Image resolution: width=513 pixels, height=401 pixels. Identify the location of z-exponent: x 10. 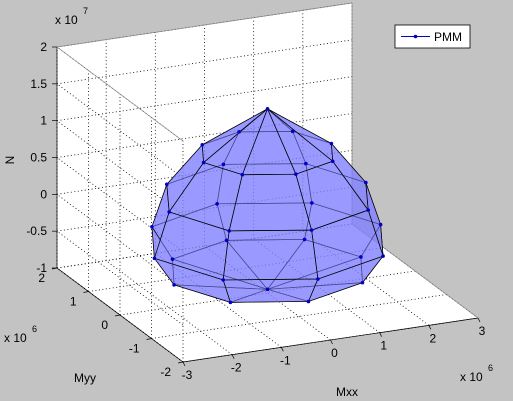
(66, 20).